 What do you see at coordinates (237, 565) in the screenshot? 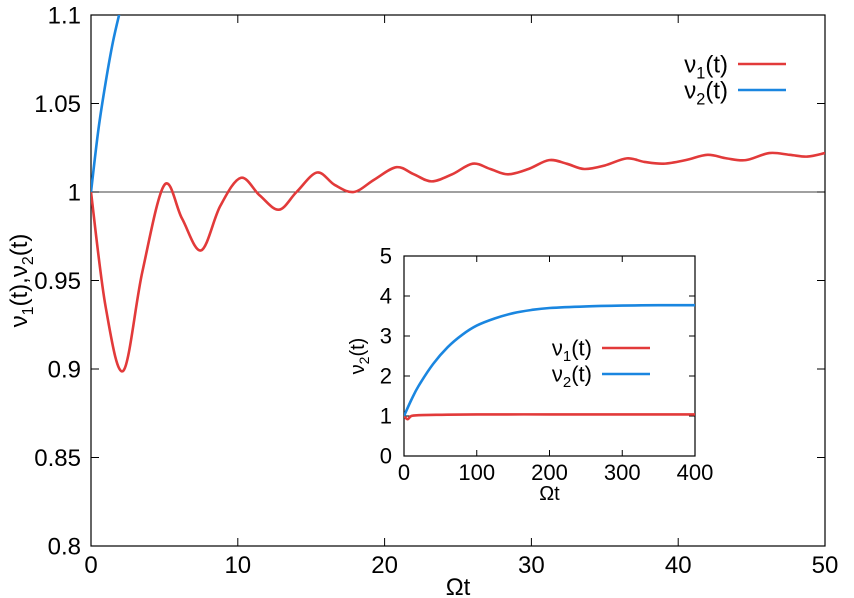
I see `main-xtick-label: 10` at bounding box center [237, 565].